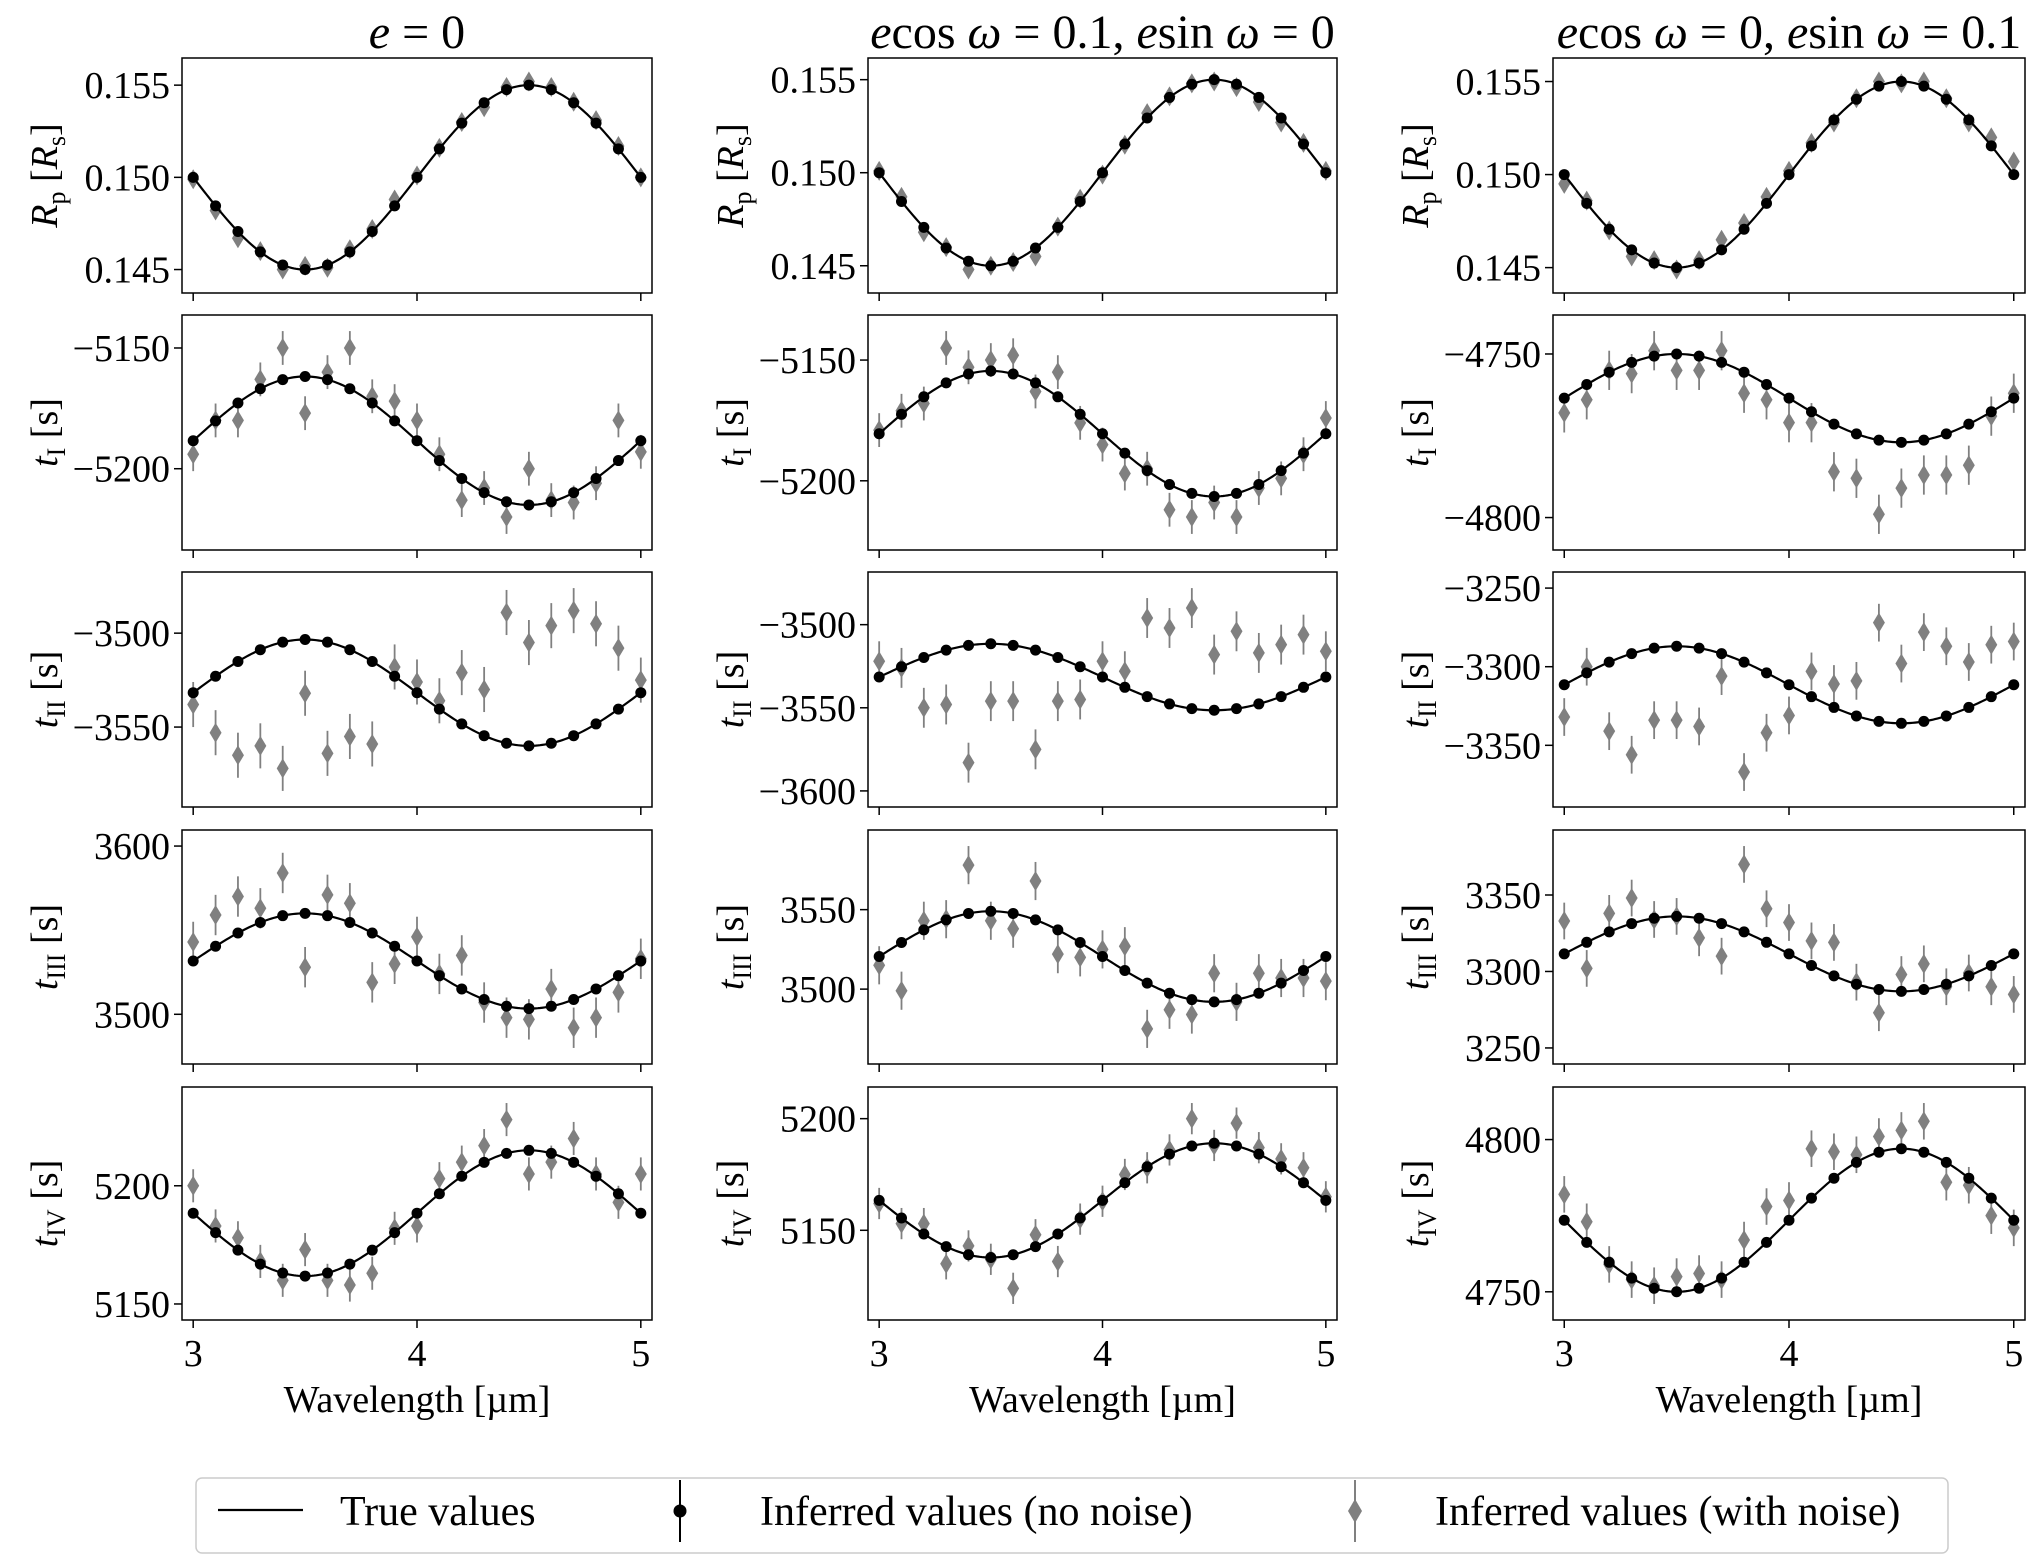 This screenshot has width=2035, height=1555. Describe the element at coordinates (731, 216) in the screenshot. I see `y-label-symbol: R` at that location.